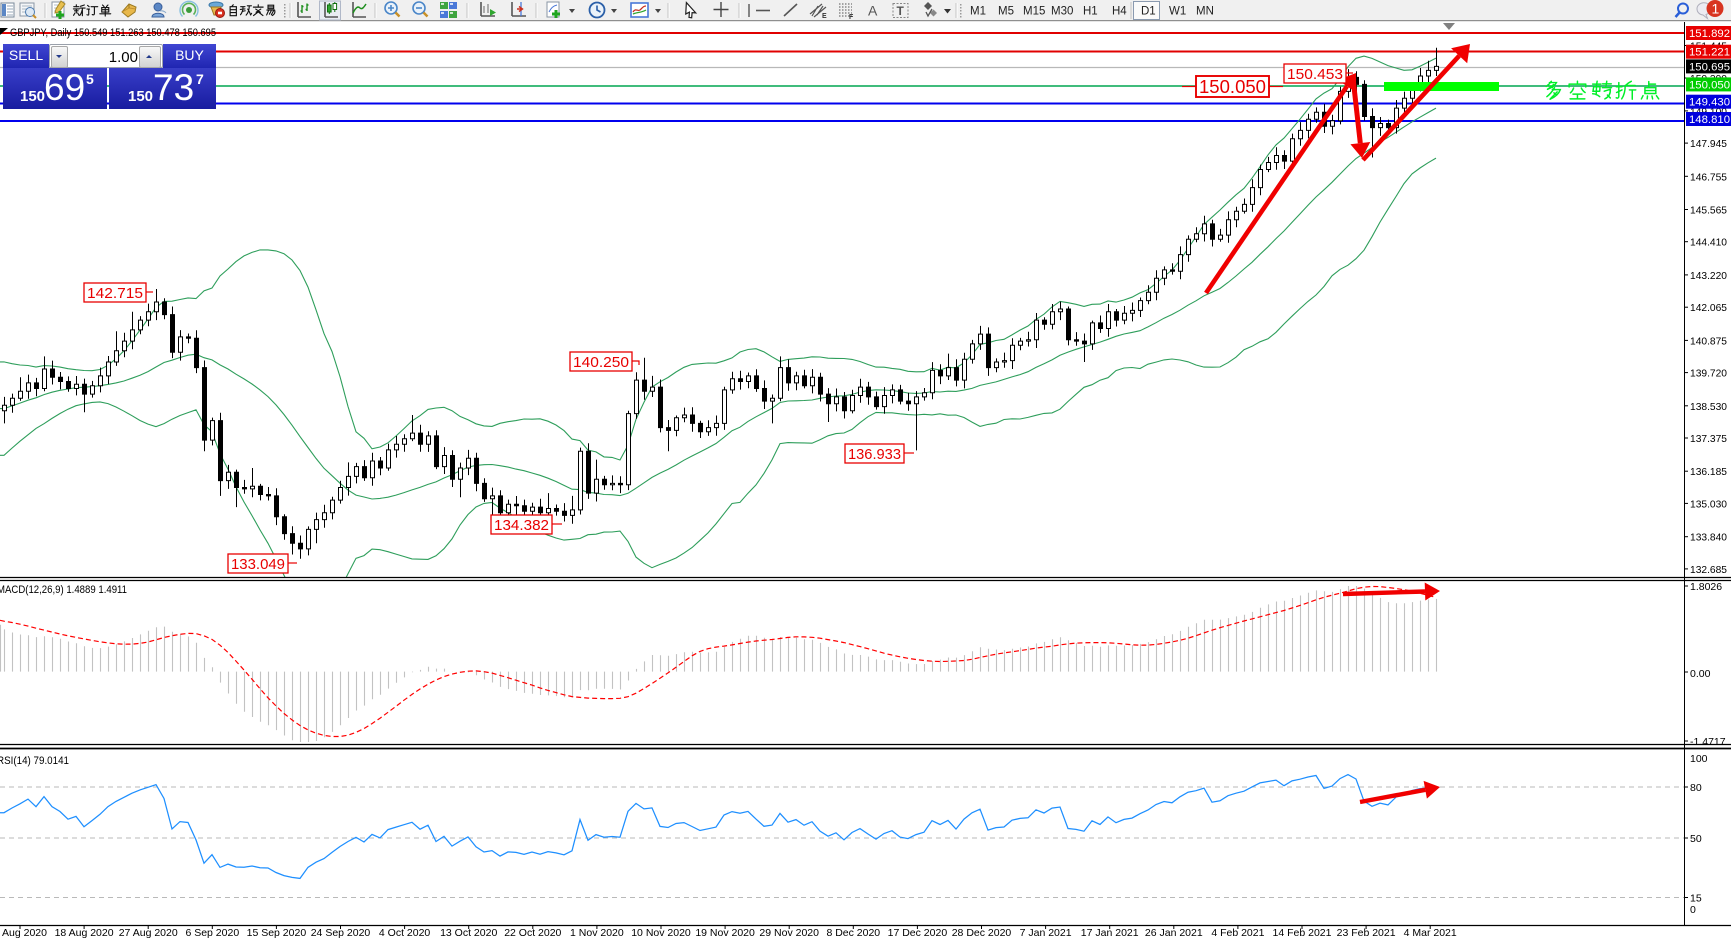 This screenshot has height=938, width=1731. What do you see at coordinates (1430, 932) in the screenshot?
I see `svg-text: 4 Mar 2021` at bounding box center [1430, 932].